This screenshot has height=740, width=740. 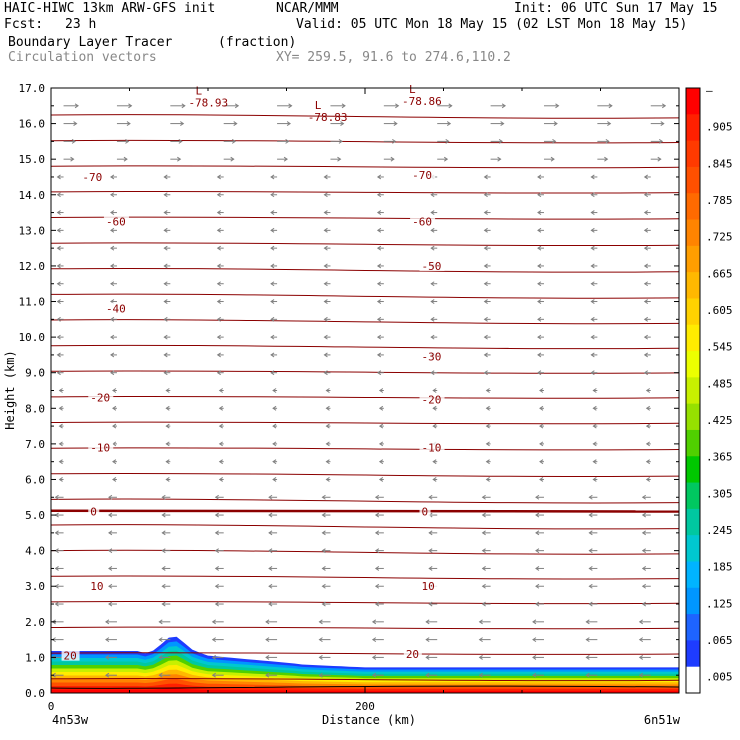 What do you see at coordinates (198, 91) in the screenshot?
I see `minimum-symbol: L` at bounding box center [198, 91].